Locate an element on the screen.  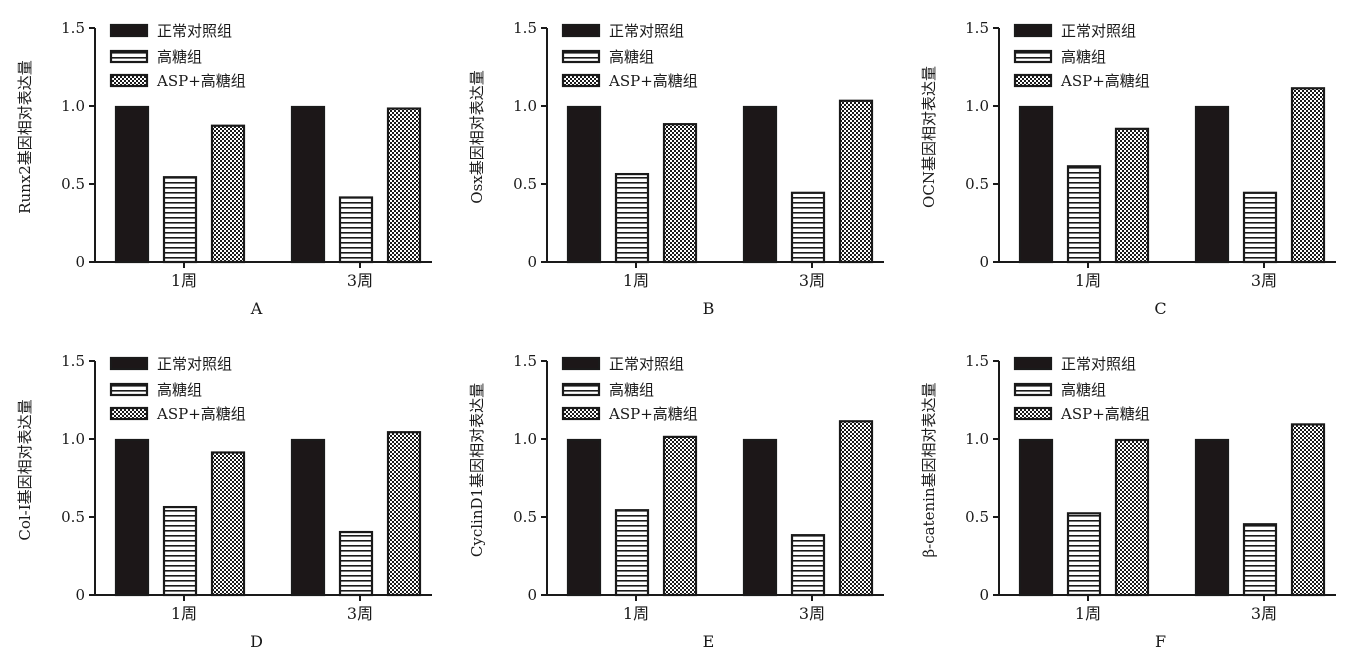
bar-b-s3-c1 is located at coordinates (680, 193).